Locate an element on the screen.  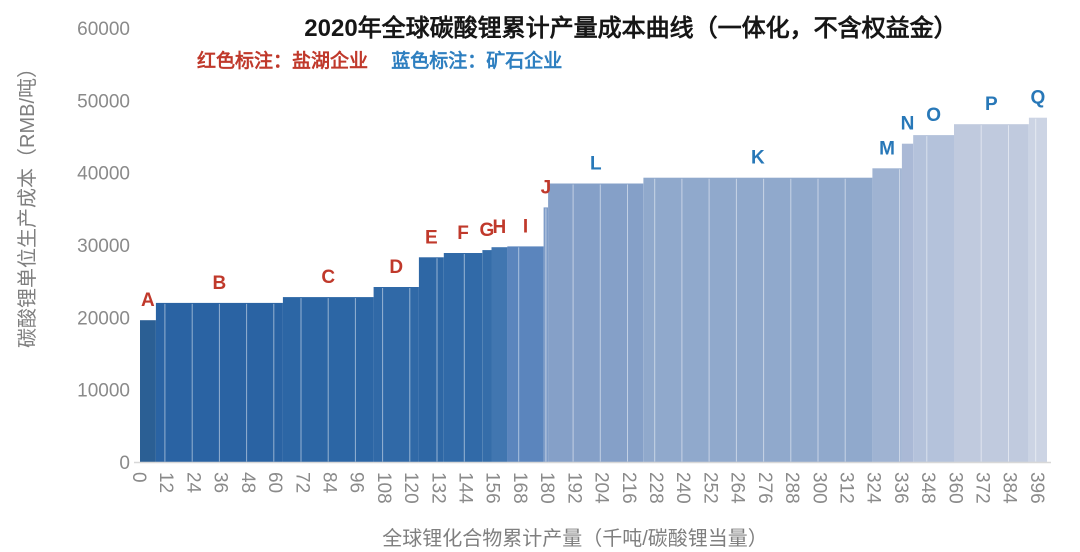
segment-label-B: B is located at coordinates (220, 283).